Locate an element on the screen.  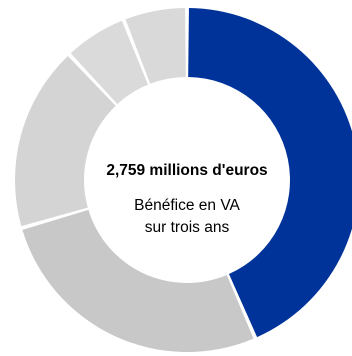
center-caption-line1: Bénéfice en VA is located at coordinates (187, 205).